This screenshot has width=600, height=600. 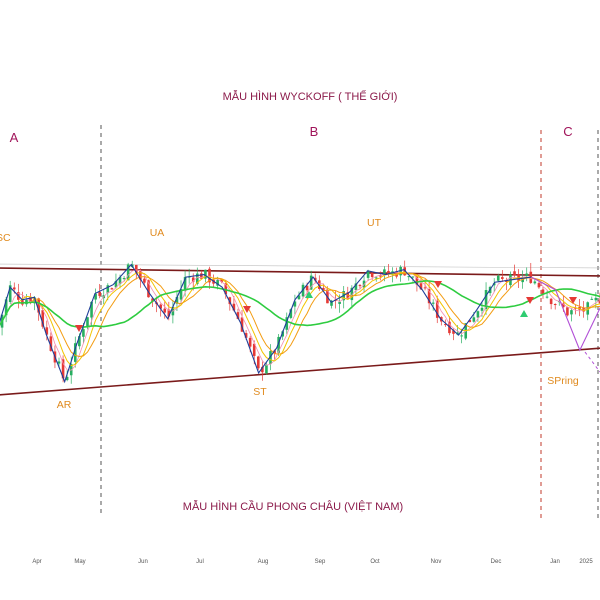 What do you see at coordinates (309, 294) in the screenshot?
I see `buy-marker` at bounding box center [309, 294].